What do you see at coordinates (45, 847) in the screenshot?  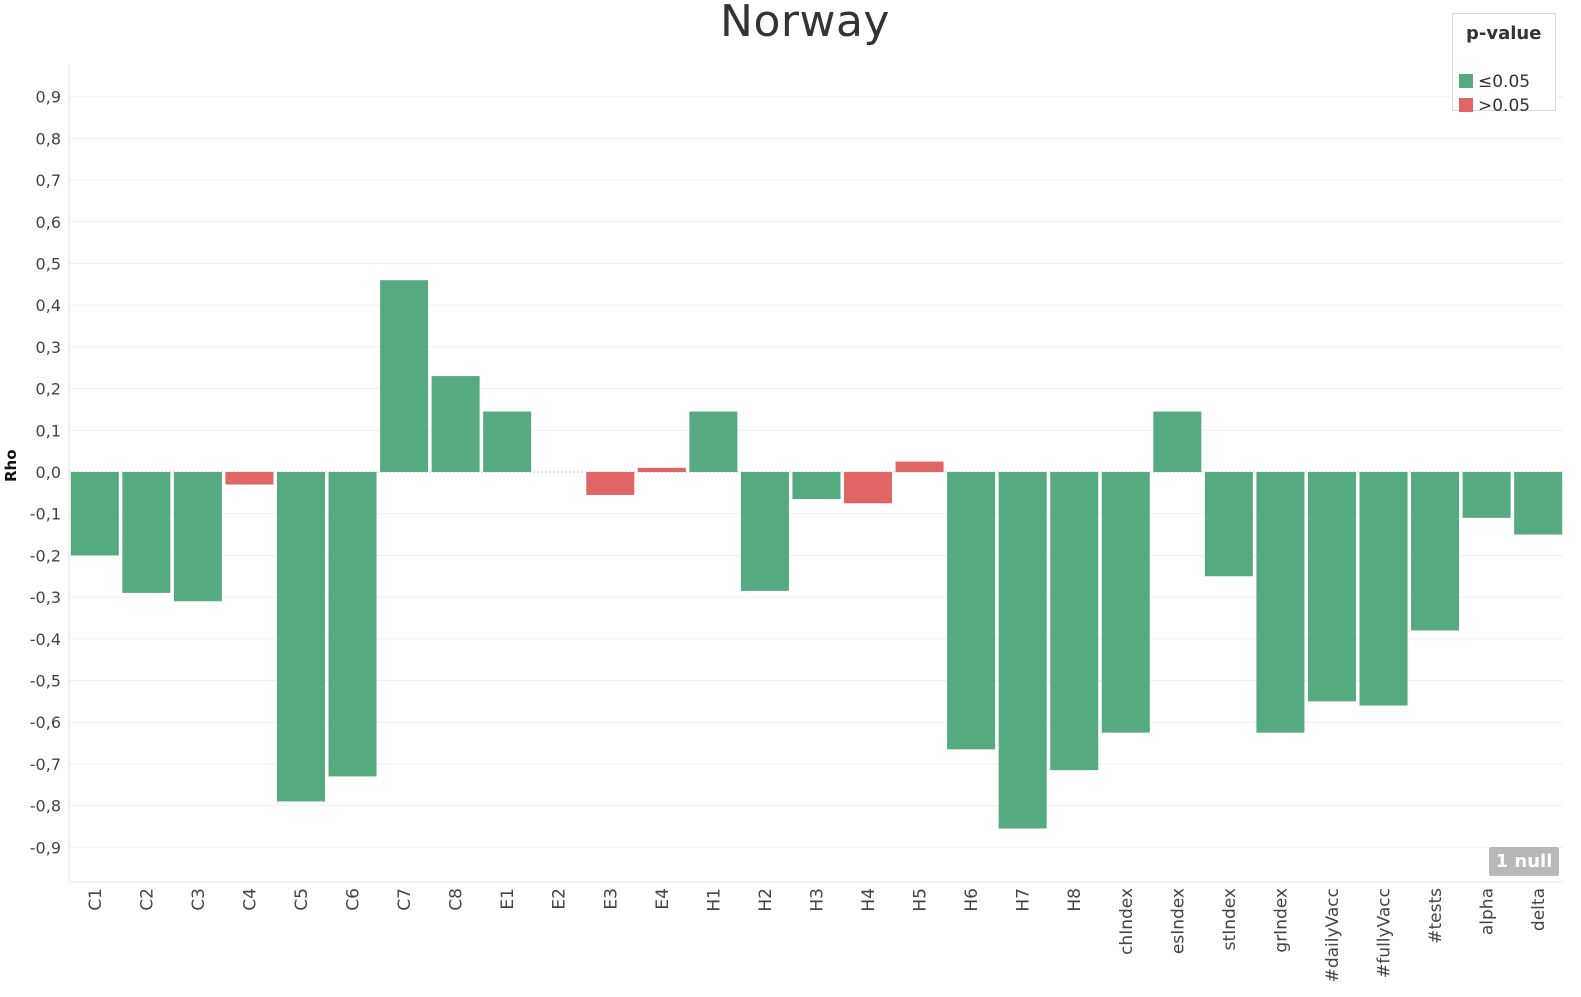 I see `y-tick-label: -0,9` at bounding box center [45, 847].